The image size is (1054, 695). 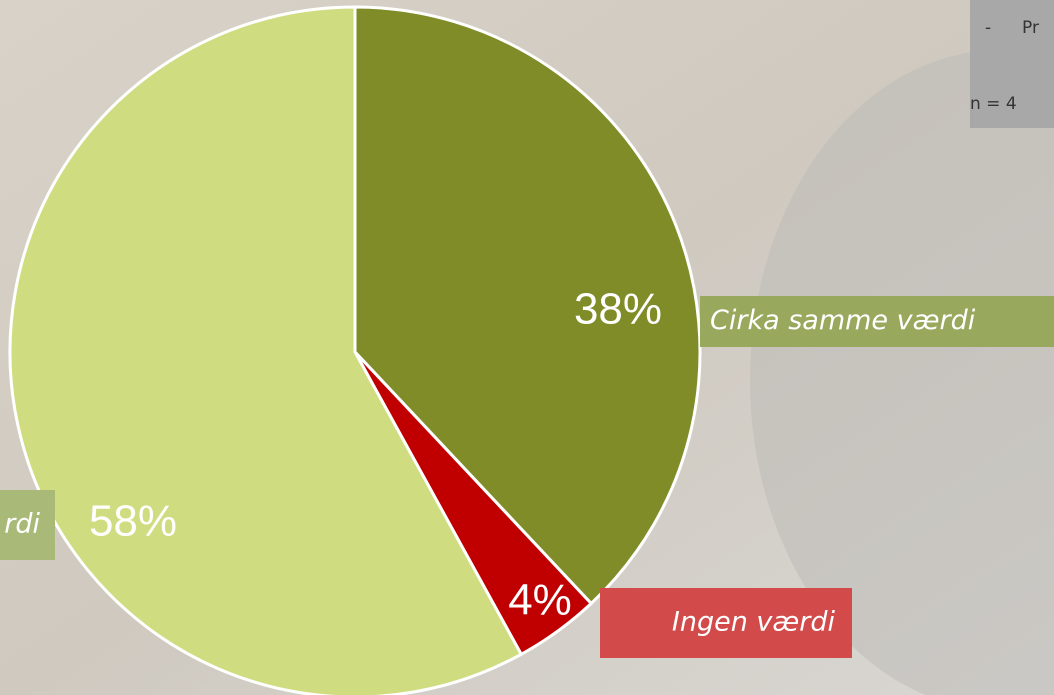 I want to click on value-label: 58%, so click(x=133, y=521).